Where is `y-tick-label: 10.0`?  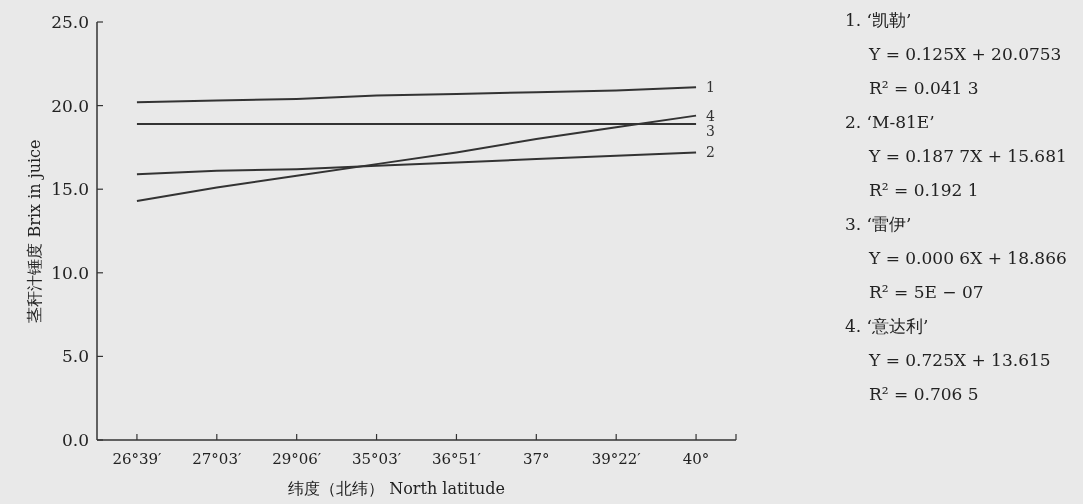
y-tick-label: 10.0 is located at coordinates (70, 272).